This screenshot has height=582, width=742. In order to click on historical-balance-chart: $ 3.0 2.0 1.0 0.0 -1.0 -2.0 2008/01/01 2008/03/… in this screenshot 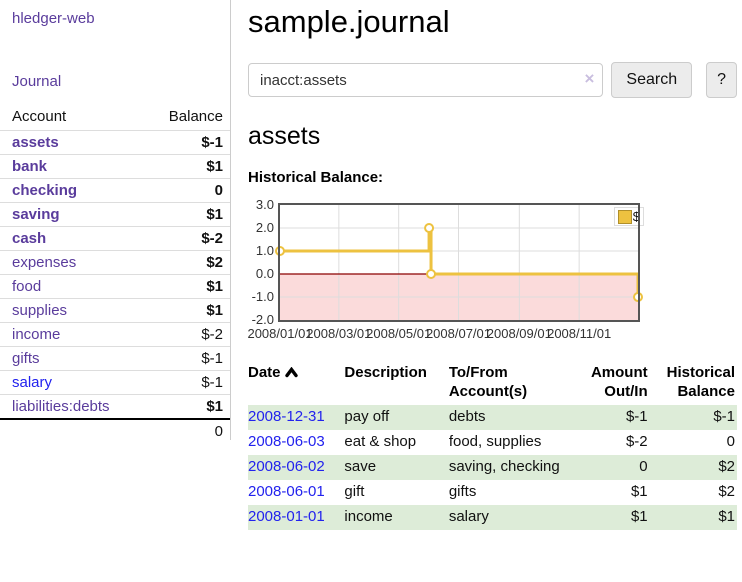, I will do `click(447, 270)`.